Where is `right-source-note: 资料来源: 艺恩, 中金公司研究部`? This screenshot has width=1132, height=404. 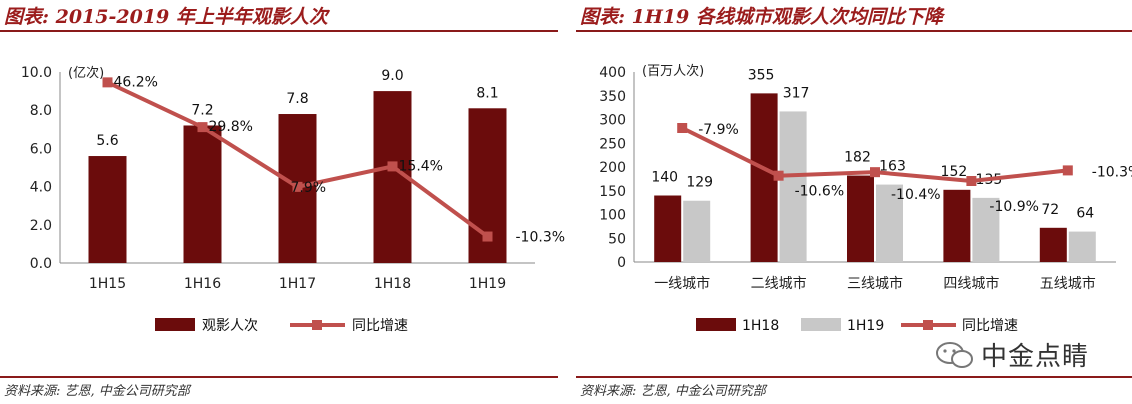 right-source-note: 资料来源: 艺恩, 中金公司研究部 is located at coordinates (673, 391).